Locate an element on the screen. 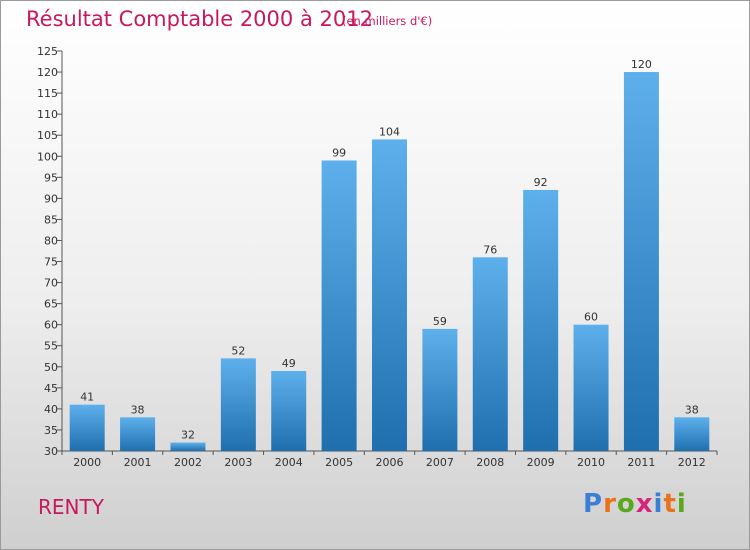  bar-2005 is located at coordinates (339, 305).